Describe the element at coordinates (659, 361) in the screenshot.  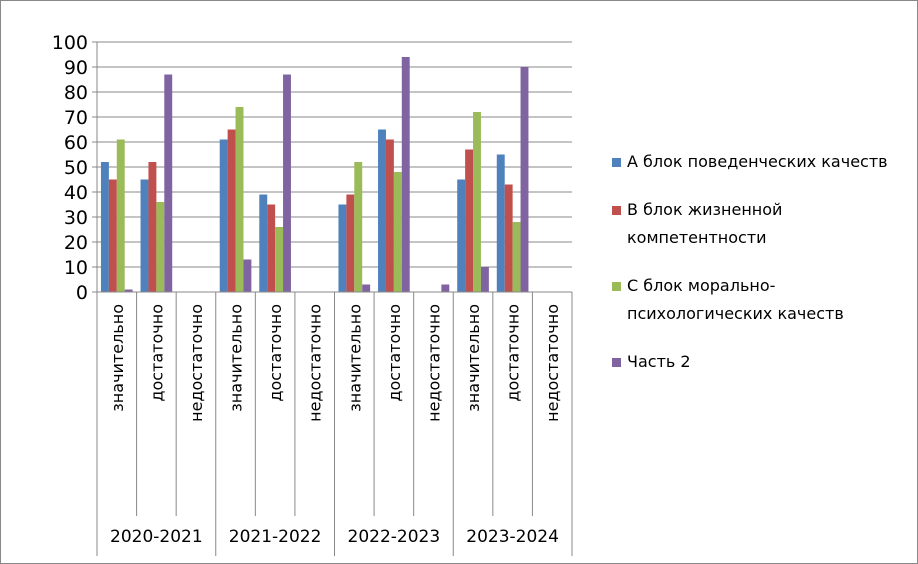
I see `legend-label: Часть 2` at that location.